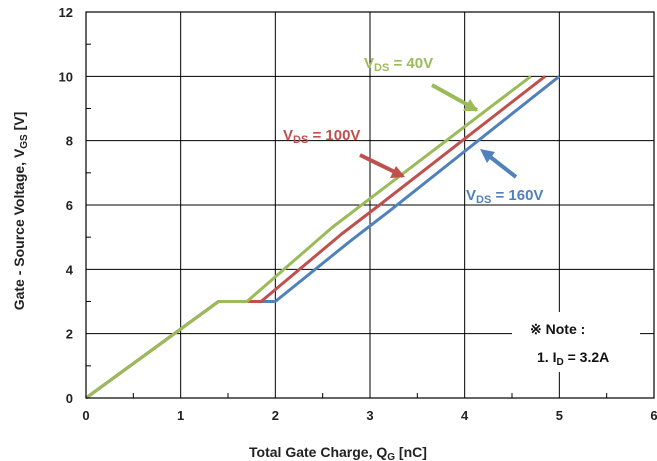 This screenshot has width=657, height=461. What do you see at coordinates (573, 358) in the screenshot?
I see `note-condition: 1. ID = 3.2A` at bounding box center [573, 358].